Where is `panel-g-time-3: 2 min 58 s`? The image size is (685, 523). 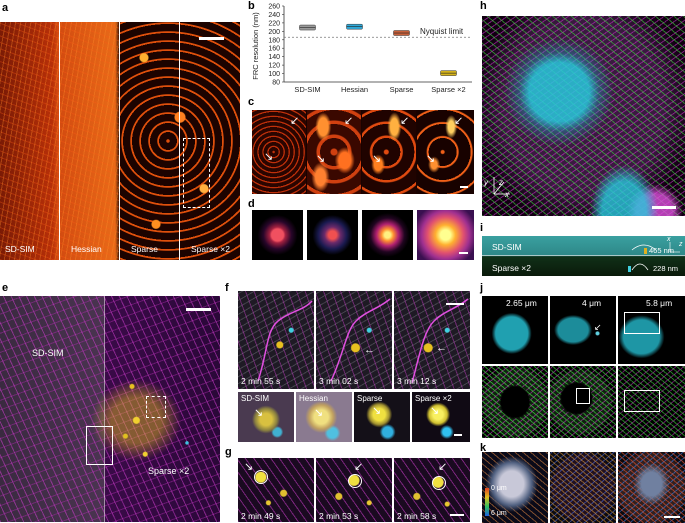
panel-g-time-3: 2 min 58 s is located at coordinates (417, 516).